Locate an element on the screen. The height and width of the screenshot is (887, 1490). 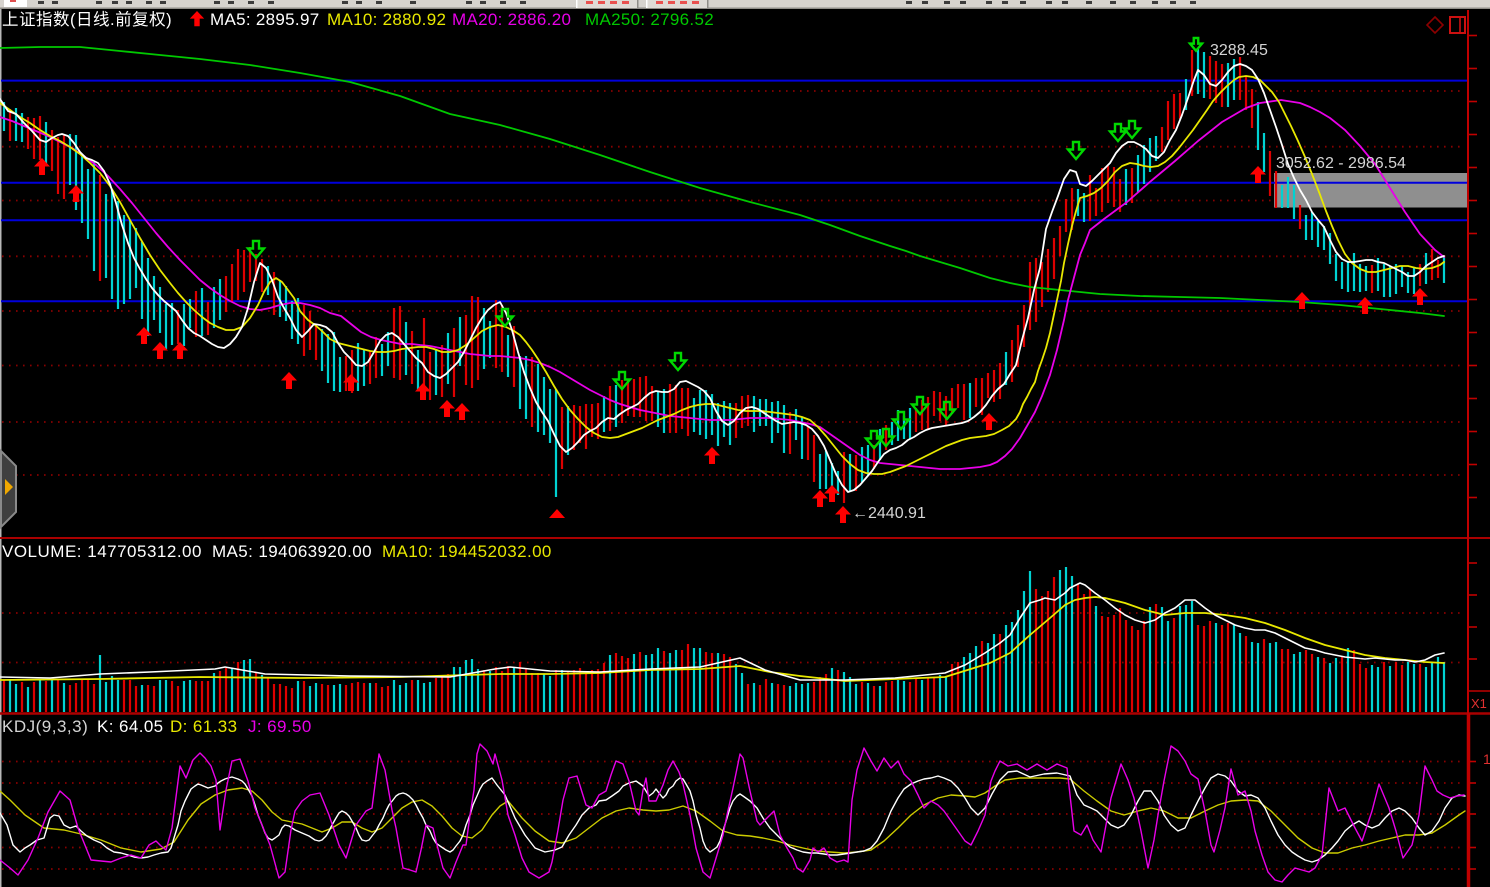
svg-text: D: 61.33 is located at coordinates (203, 726).